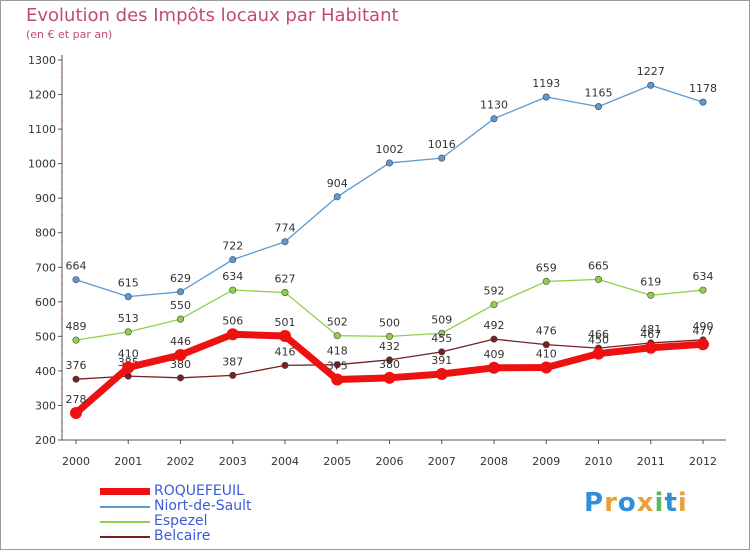 The height and width of the screenshot is (550, 750). Describe the element at coordinates (203, 506) in the screenshot. I see `legend-label: Niort-de-Sault` at that location.